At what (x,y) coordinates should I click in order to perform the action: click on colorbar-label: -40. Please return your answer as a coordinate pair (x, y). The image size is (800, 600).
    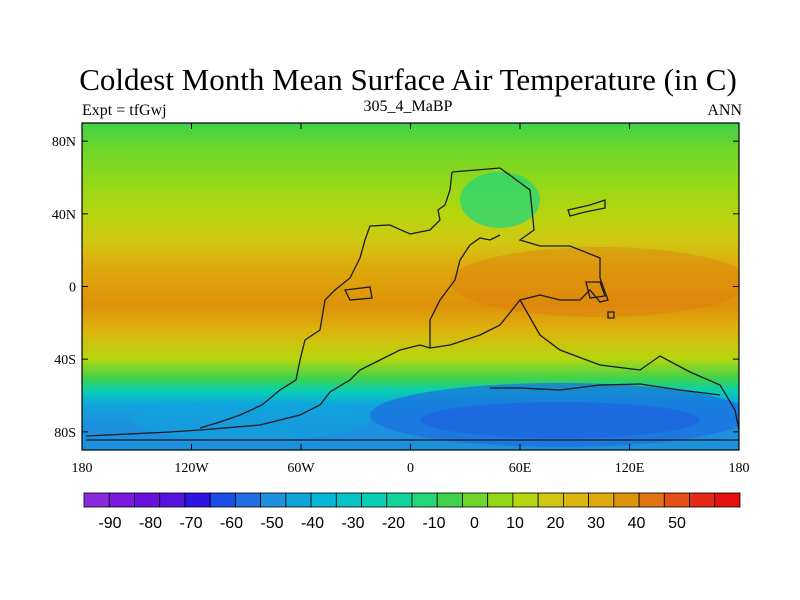
    Looking at the image, I should click on (312, 523).